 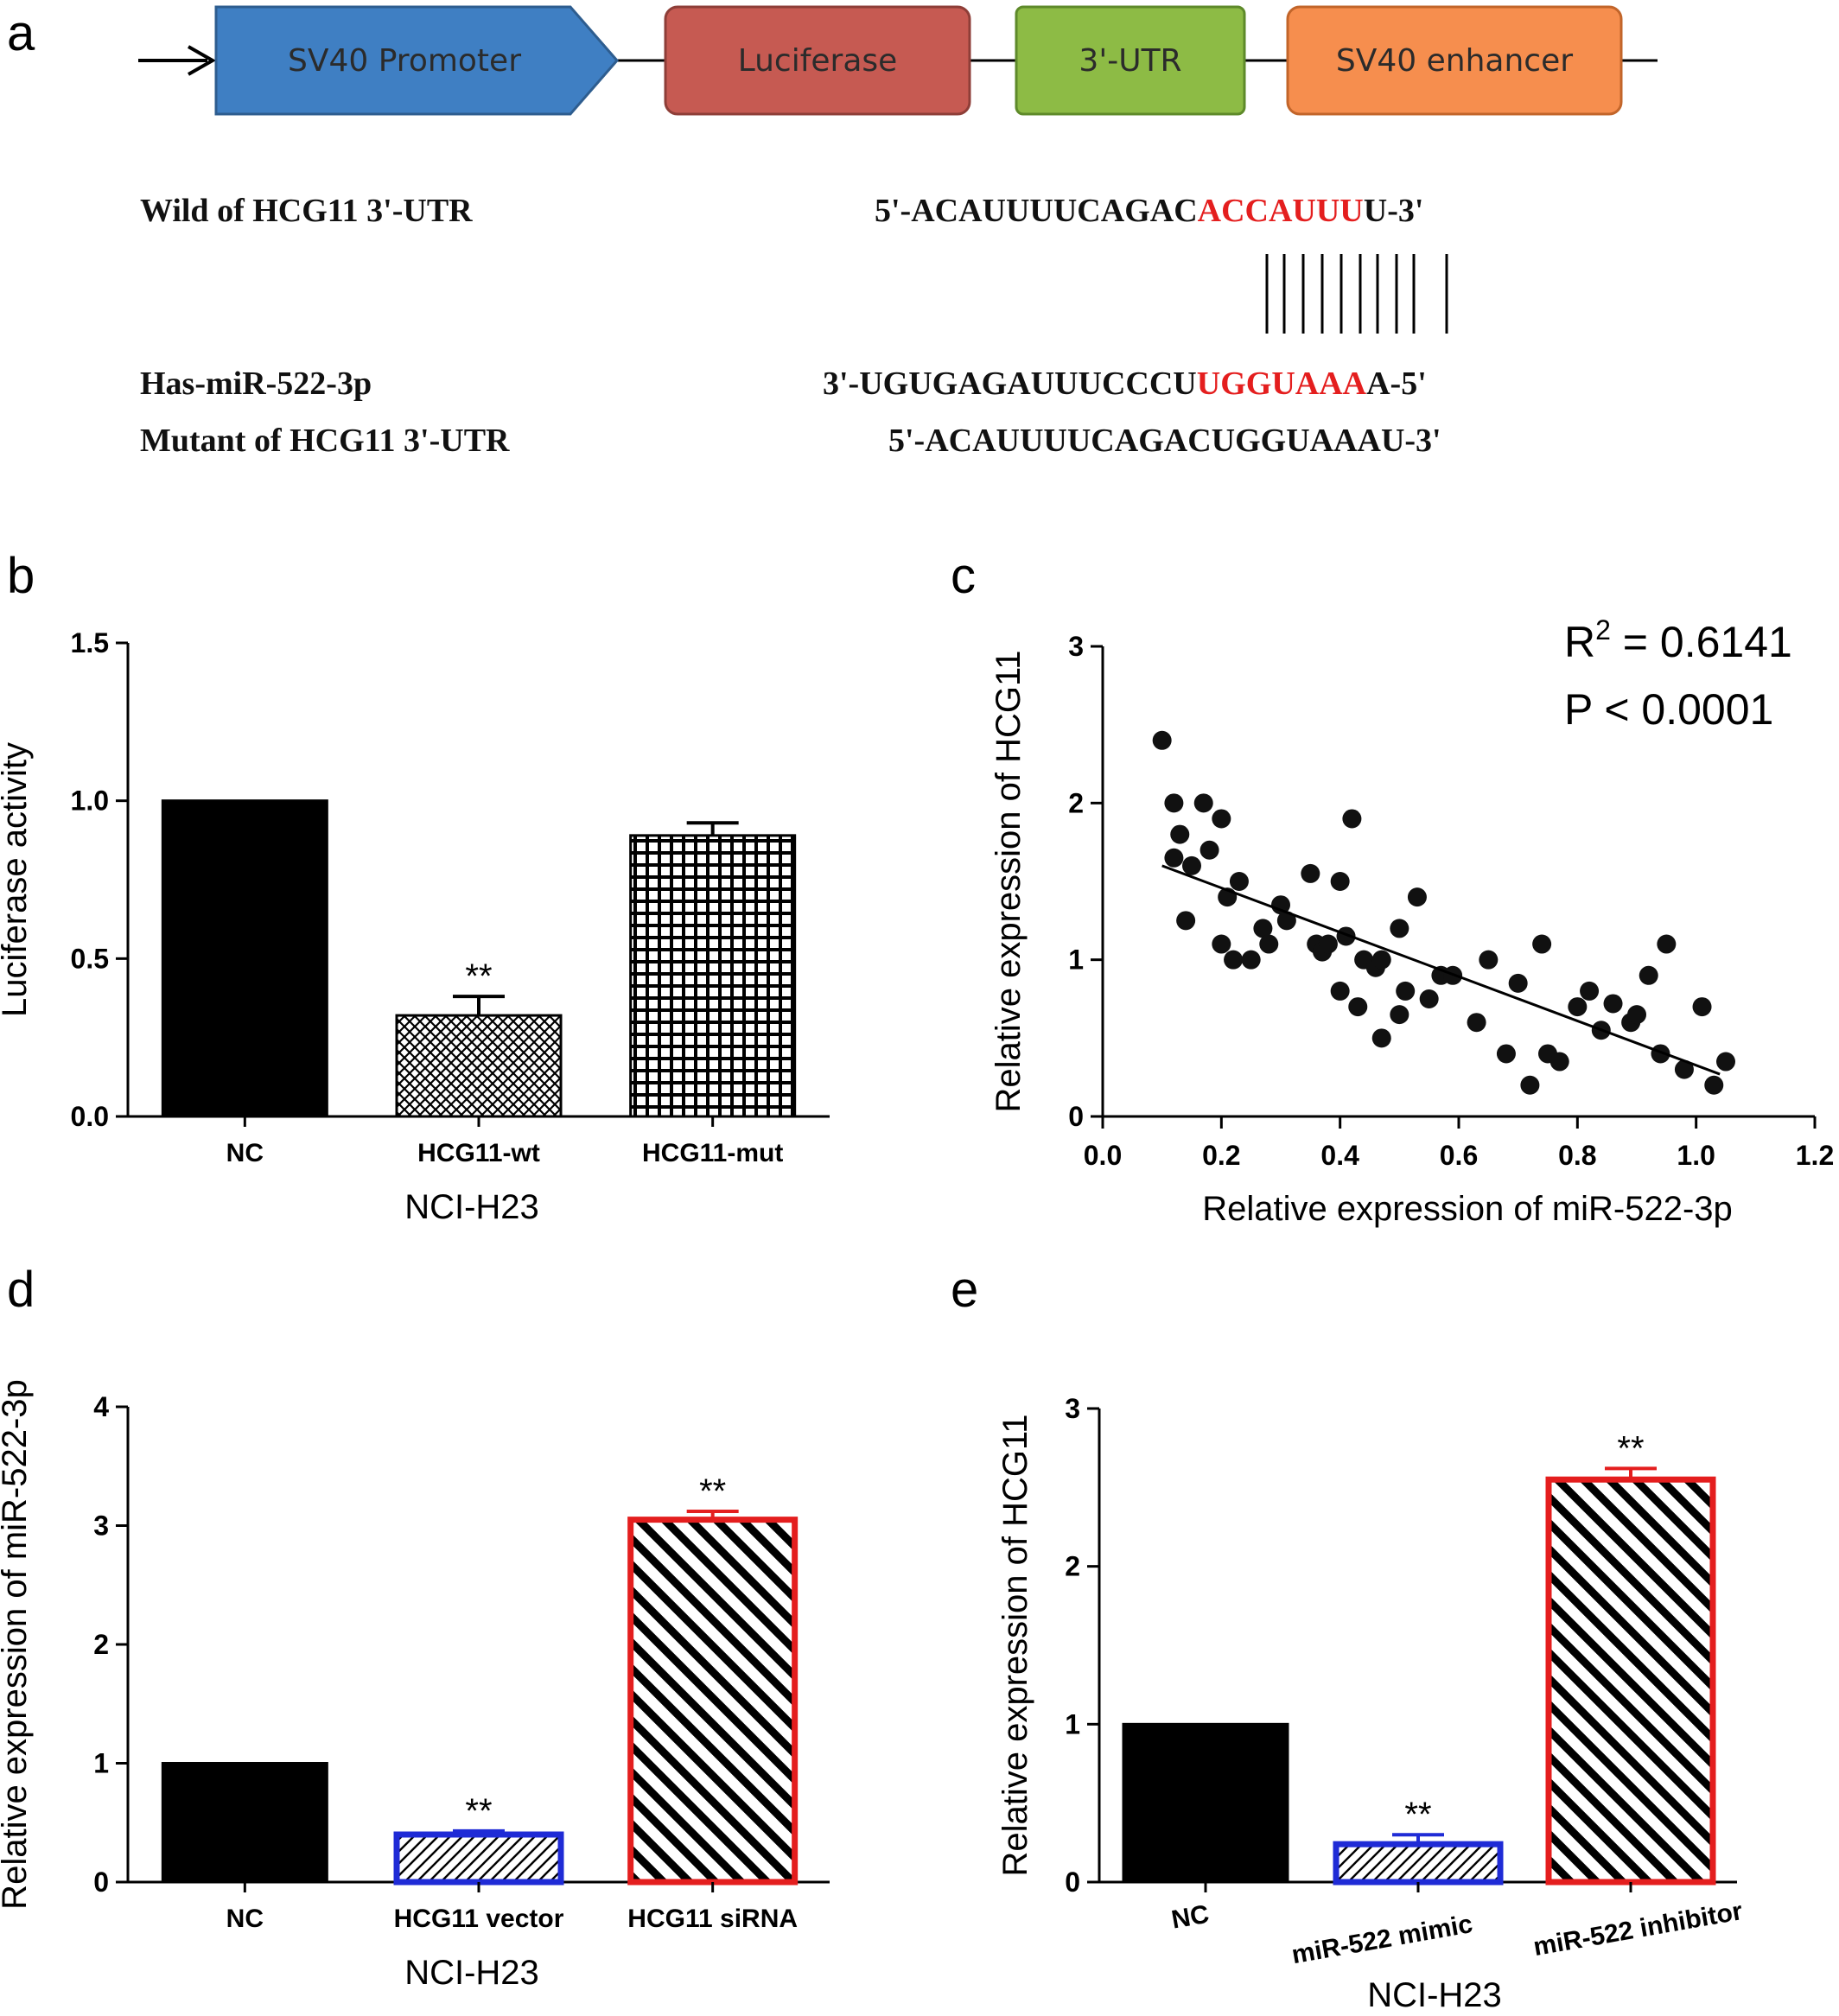 What do you see at coordinates (1577, 1155) in the screenshot?
I see `x-tick-label: 0.8` at bounding box center [1577, 1155].